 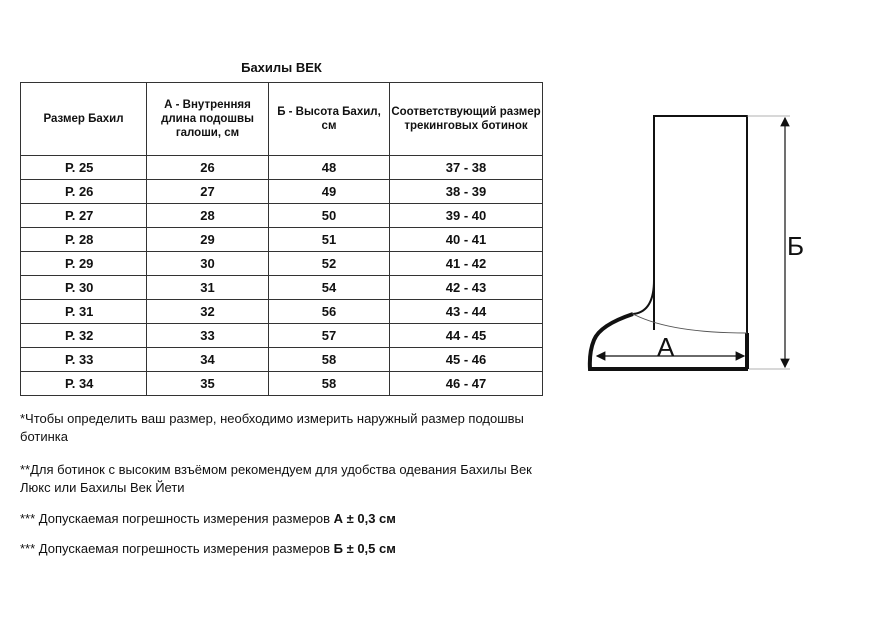 What do you see at coordinates (83, 167) in the screenshot?
I see `cell-size: Р. 25` at bounding box center [83, 167].